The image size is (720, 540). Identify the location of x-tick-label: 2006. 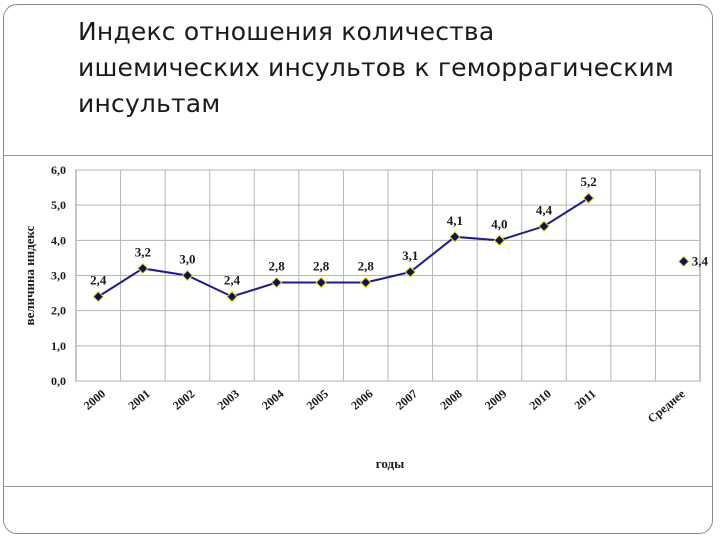
(361, 400).